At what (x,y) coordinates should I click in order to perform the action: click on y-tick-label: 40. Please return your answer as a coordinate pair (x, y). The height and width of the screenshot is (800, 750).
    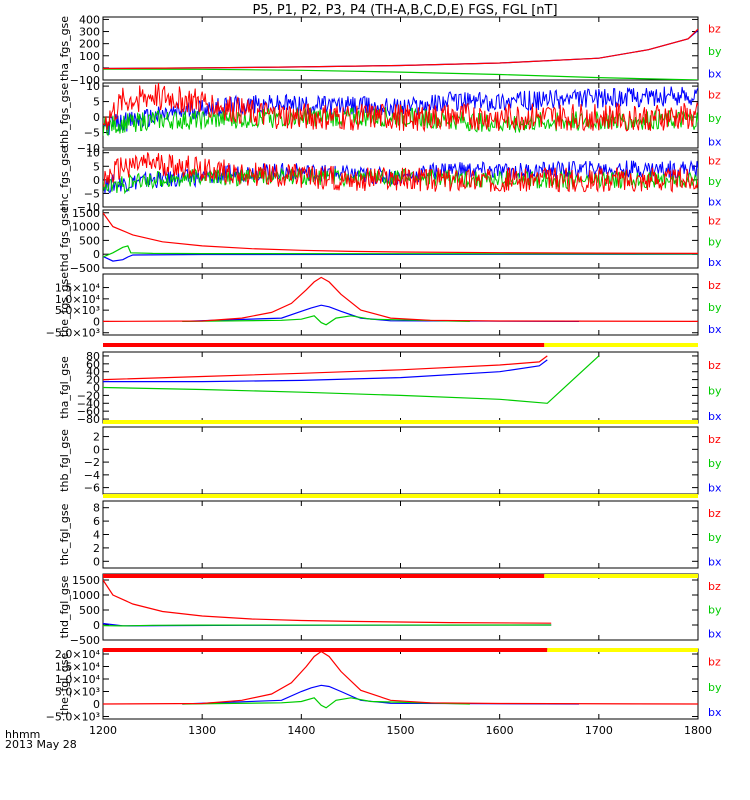
    Looking at the image, I should click on (93, 372).